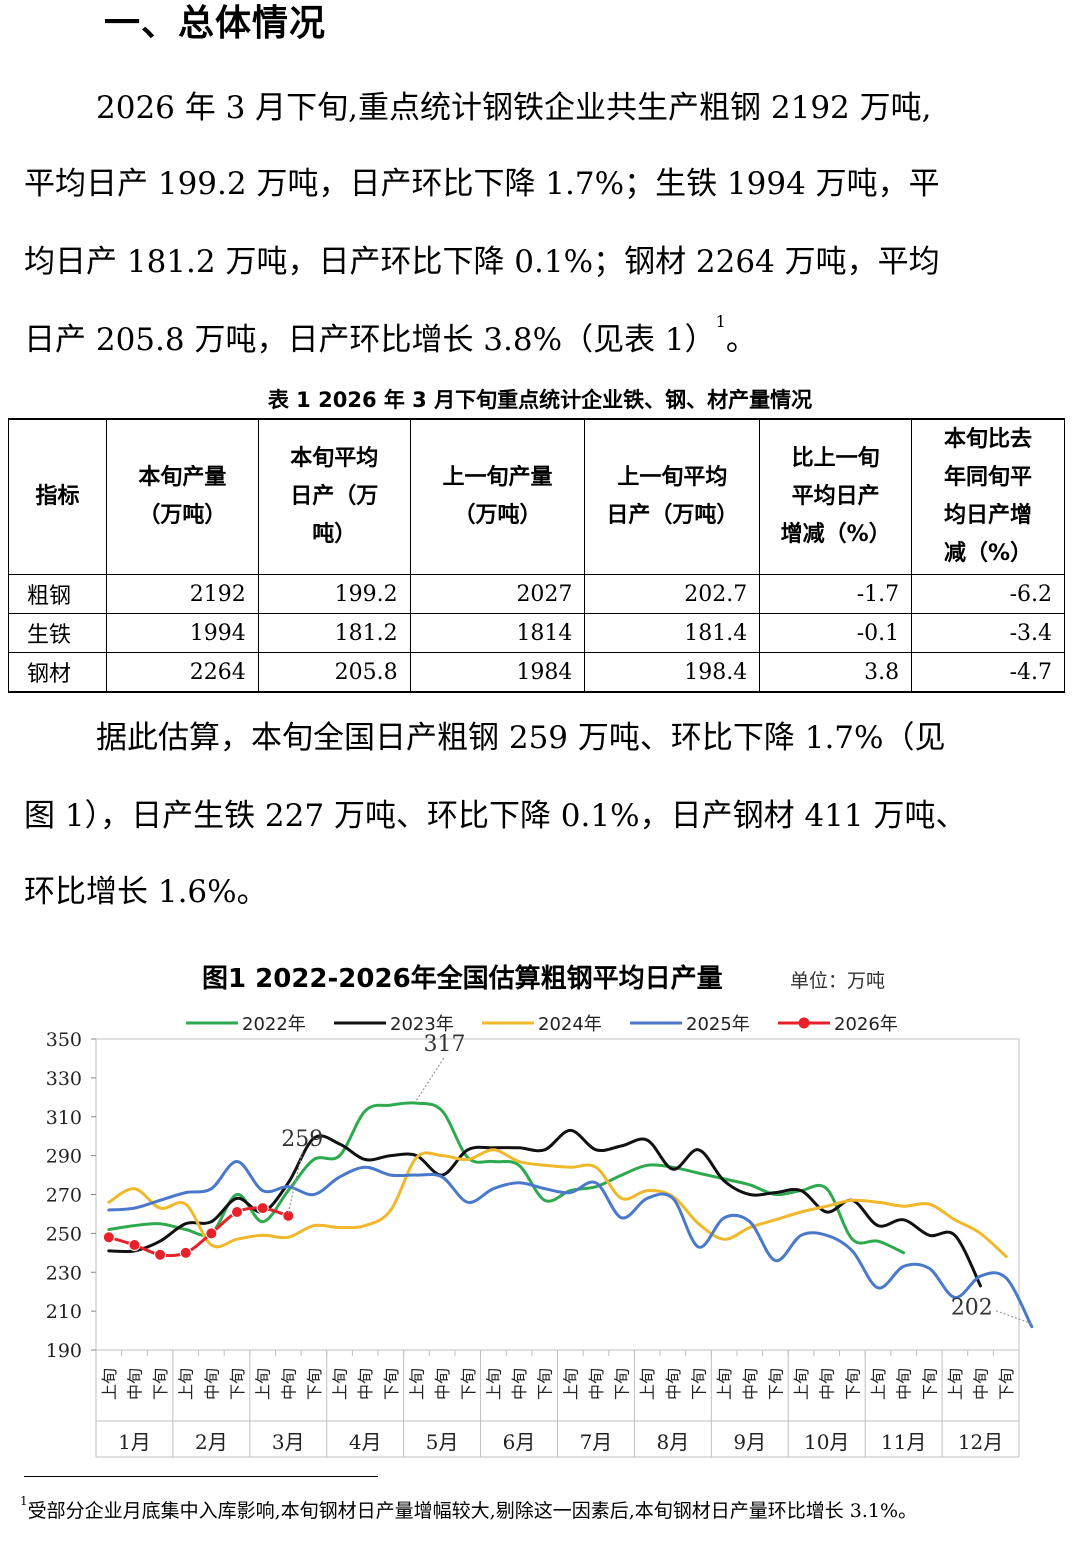 The width and height of the screenshot is (1080, 1554). What do you see at coordinates (444, 1044) in the screenshot?
I see `annotation-label: 317` at bounding box center [444, 1044].